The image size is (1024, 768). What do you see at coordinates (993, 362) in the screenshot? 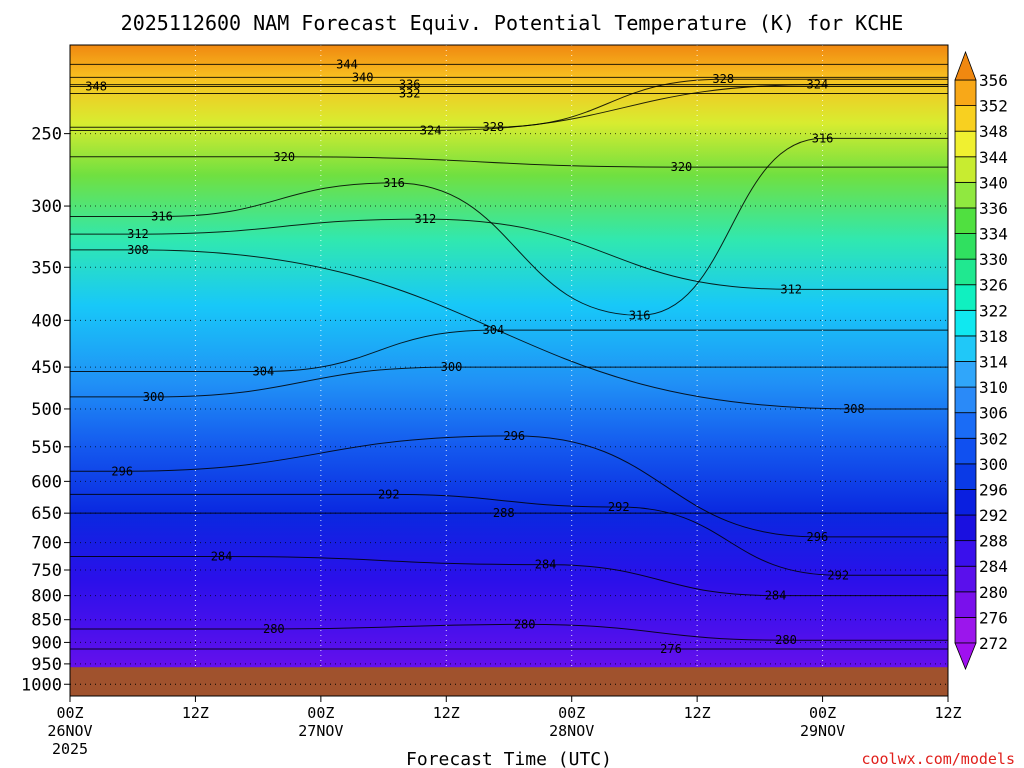
I see `colorbar-label: 314` at bounding box center [993, 362].